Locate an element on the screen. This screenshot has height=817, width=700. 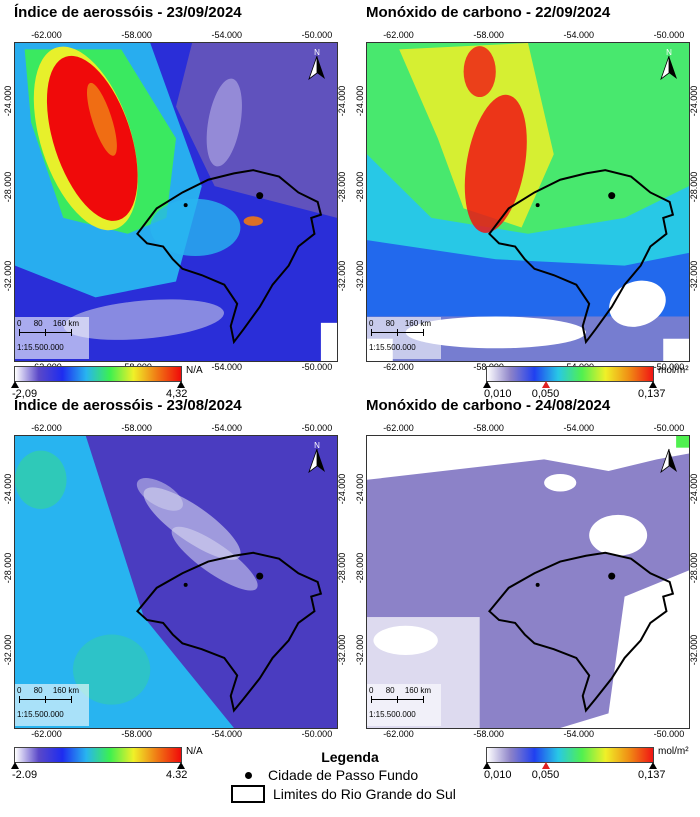
panel-title: Monóxido de carbono - 24/08/2024 is located at coordinates (488, 405).